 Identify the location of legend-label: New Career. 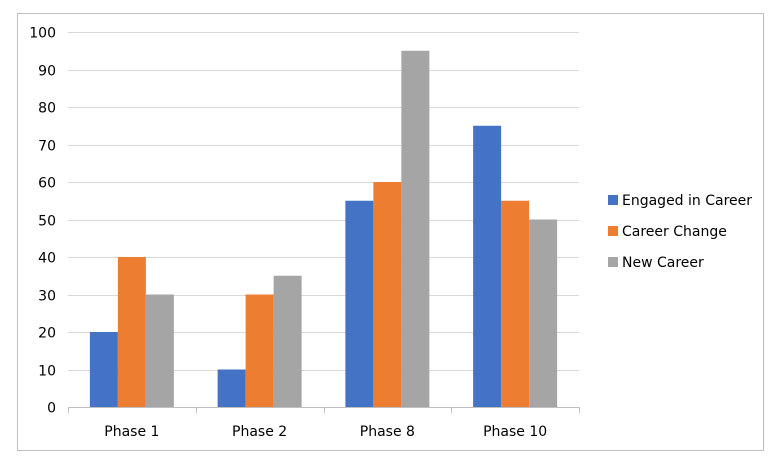
(663, 263).